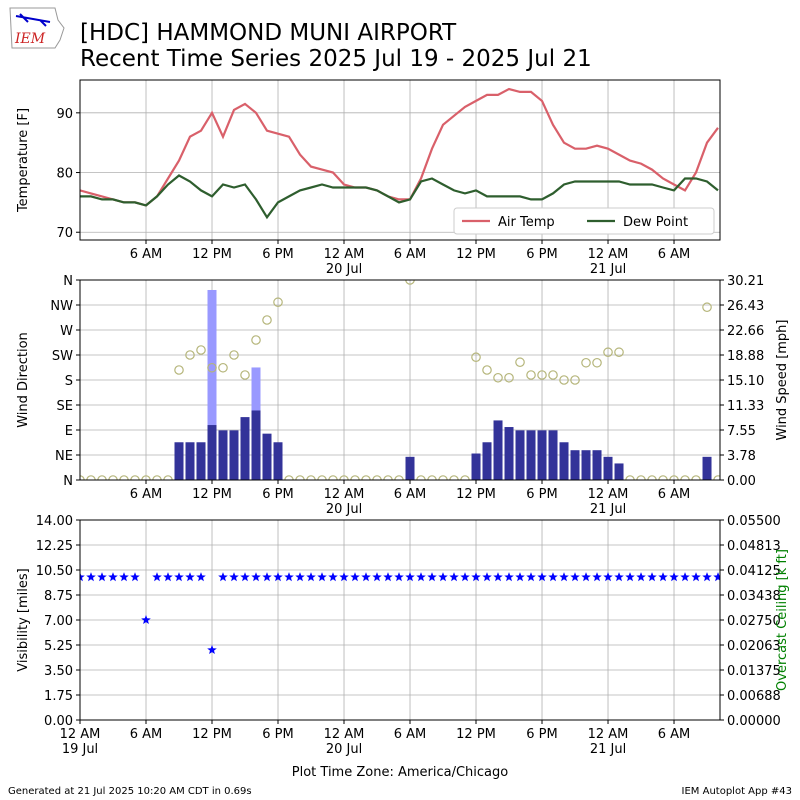 The width and height of the screenshot is (800, 800). Describe the element at coordinates (58, 621) in the screenshot. I see `y-tick-label: 7.00` at that location.